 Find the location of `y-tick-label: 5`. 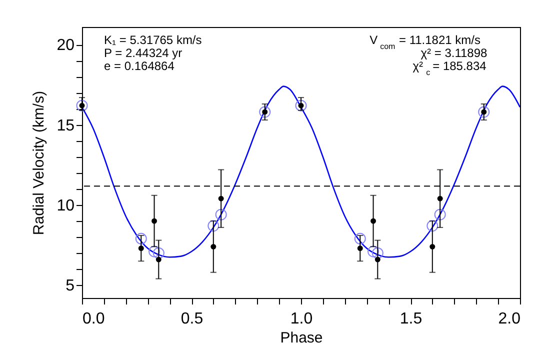

y-tick-label: 5 is located at coordinates (70, 286).